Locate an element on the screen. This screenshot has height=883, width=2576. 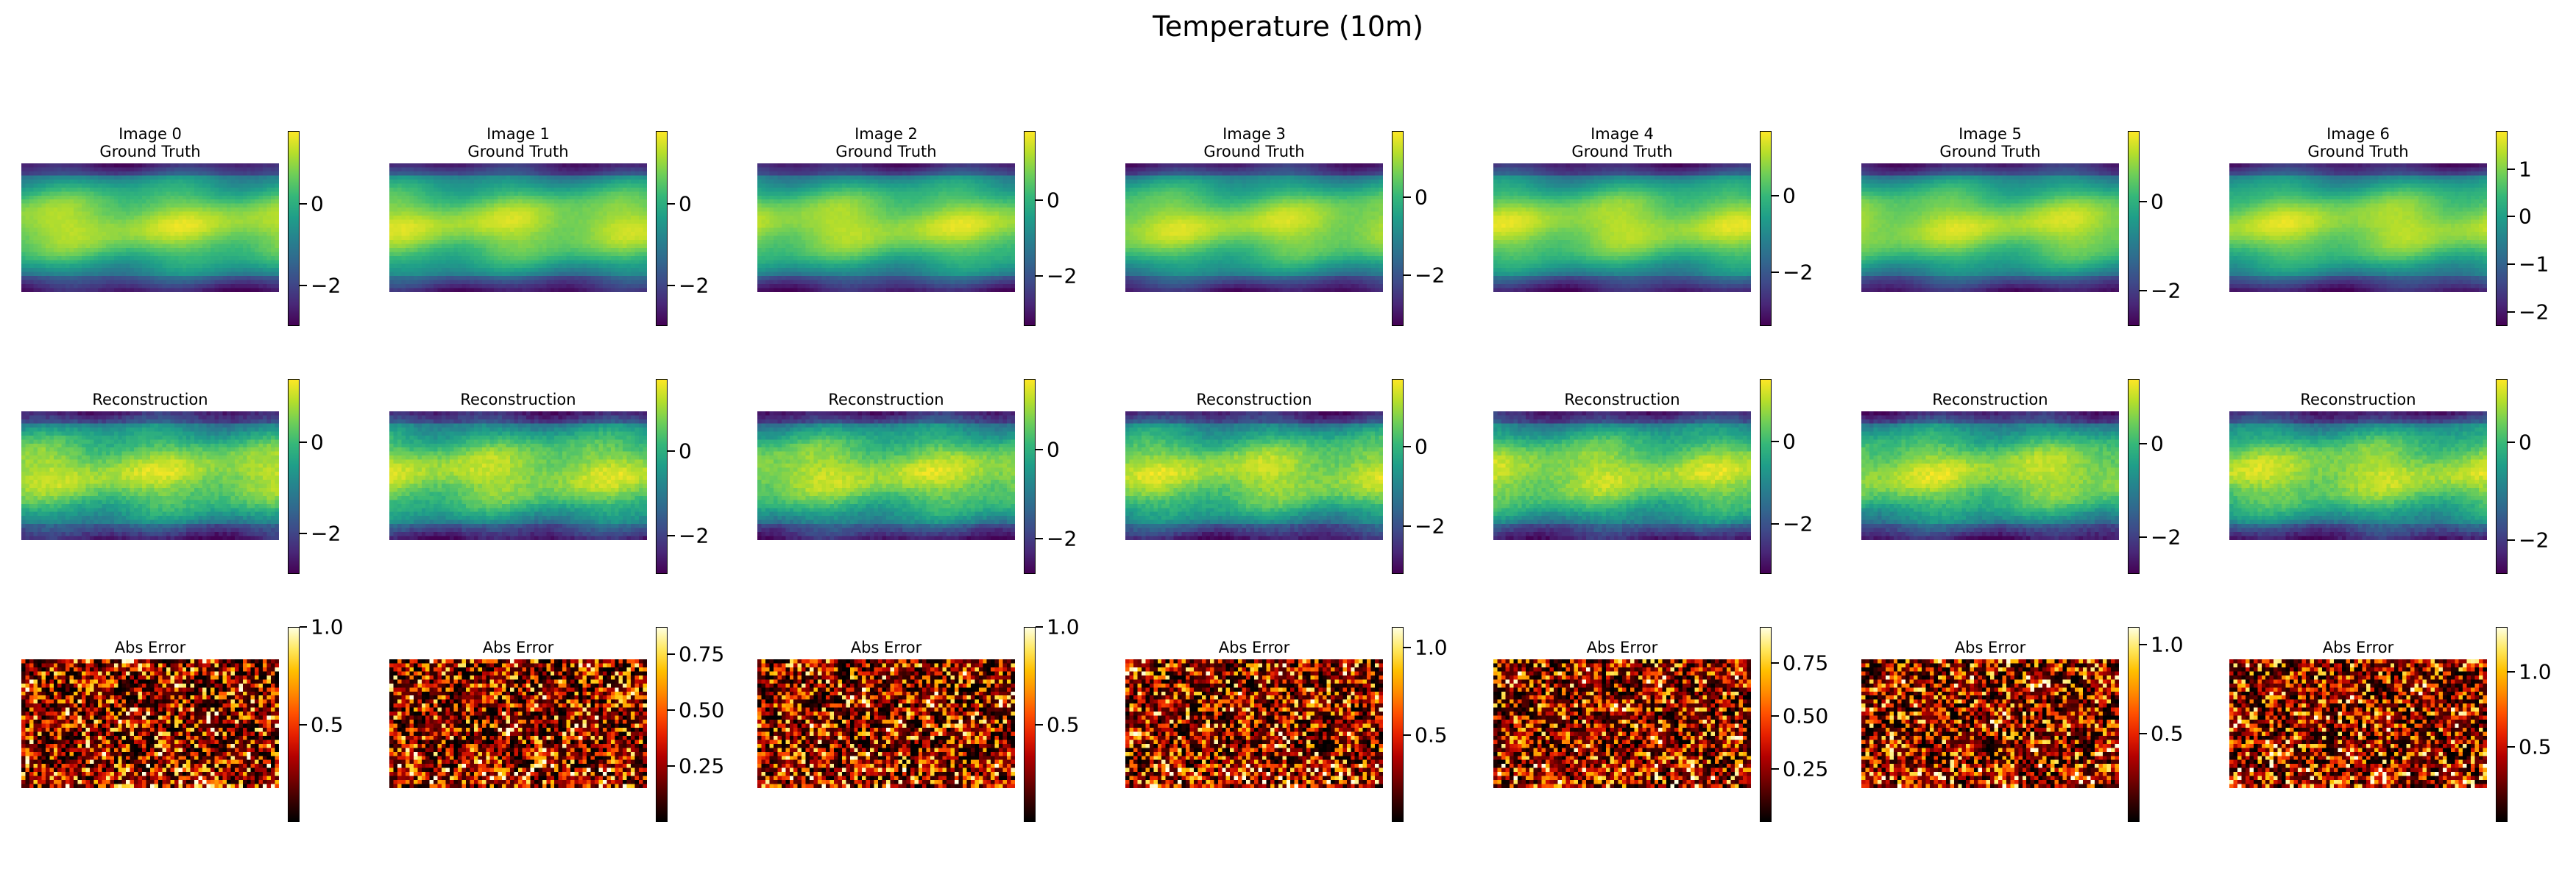
panel-r2-c6: Abs Error 1.0 0.5 is located at coordinates (2402, 716).